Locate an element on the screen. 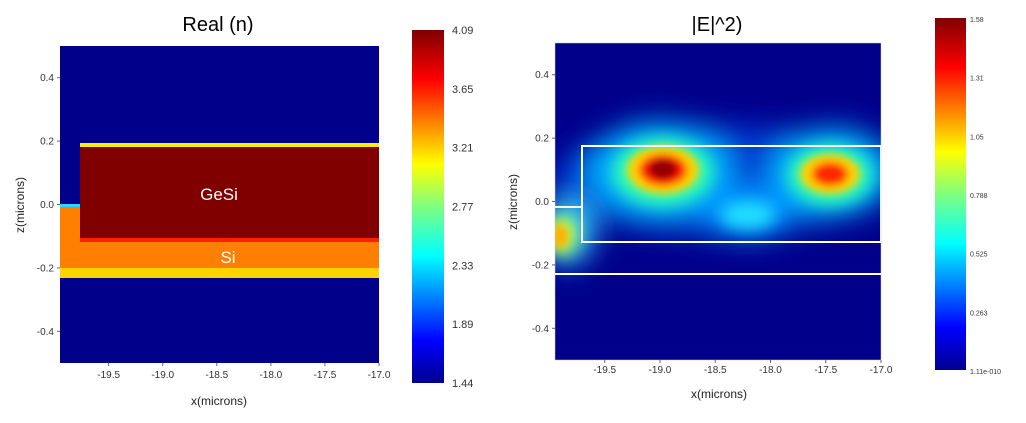 This screenshot has height=423, width=1026. colorbar-tick-label: 0.263 is located at coordinates (979, 313).